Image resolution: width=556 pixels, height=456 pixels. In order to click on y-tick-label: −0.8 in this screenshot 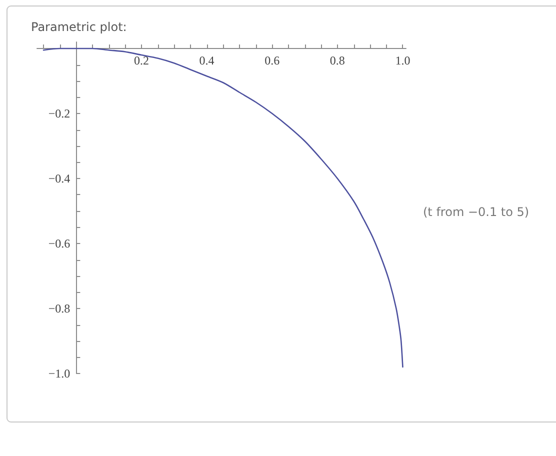, I will do `click(59, 309)`.